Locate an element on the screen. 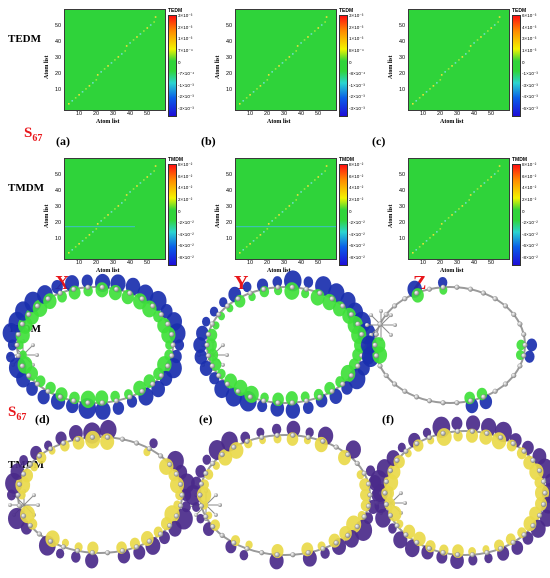  colorbar-tick-label: 7×10⁻⁴ is located at coordinates (185, 50).